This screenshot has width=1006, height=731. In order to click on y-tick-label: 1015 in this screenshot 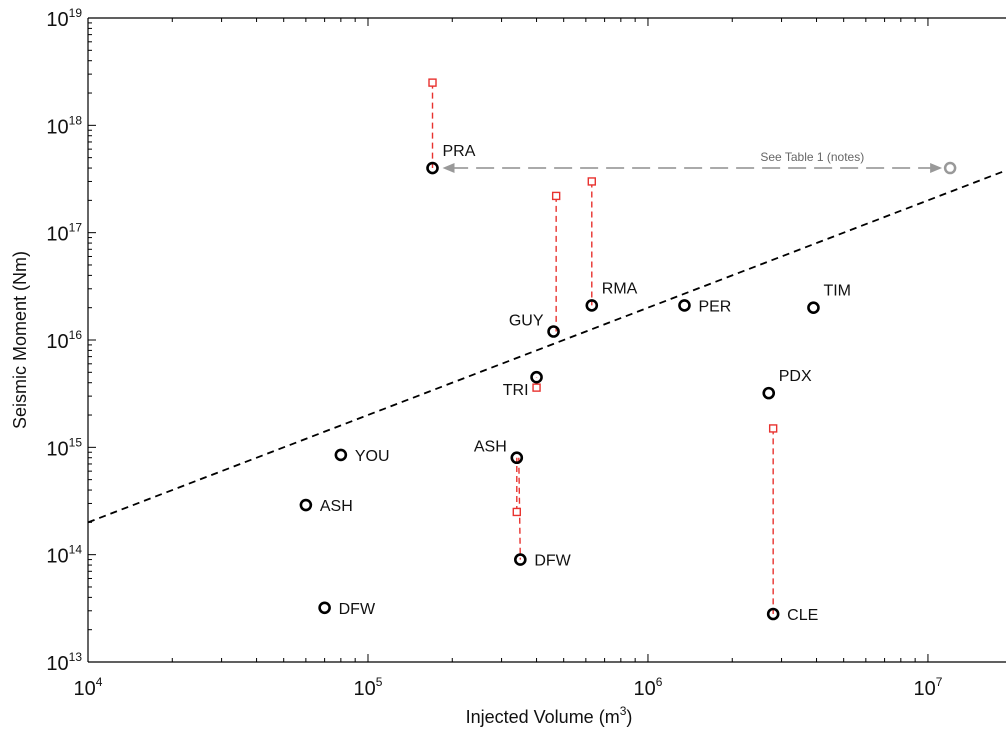, I will do `click(64, 447)`.